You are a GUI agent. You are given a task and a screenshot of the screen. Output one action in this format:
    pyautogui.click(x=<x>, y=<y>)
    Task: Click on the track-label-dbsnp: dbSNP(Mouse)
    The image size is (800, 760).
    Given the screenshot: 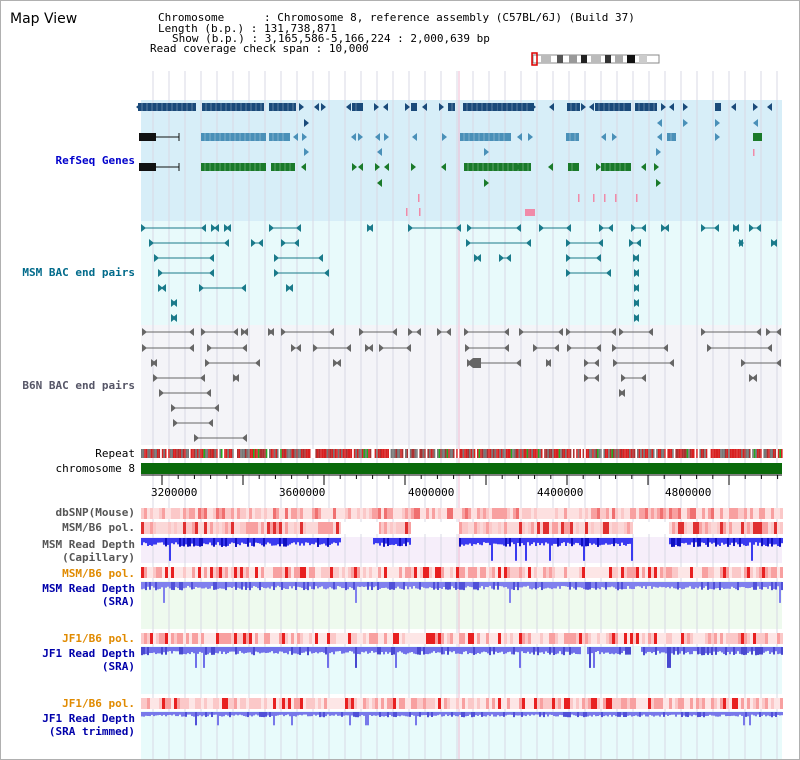 What is the action you would take?
    pyautogui.click(x=95, y=512)
    